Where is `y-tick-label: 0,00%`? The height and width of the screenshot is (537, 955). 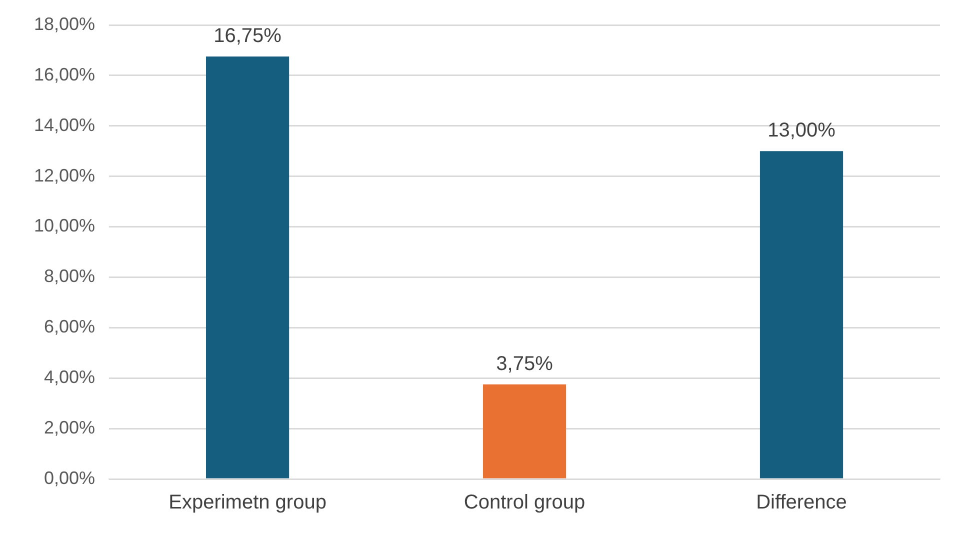
y-tick-label: 0,00% is located at coordinates (70, 478).